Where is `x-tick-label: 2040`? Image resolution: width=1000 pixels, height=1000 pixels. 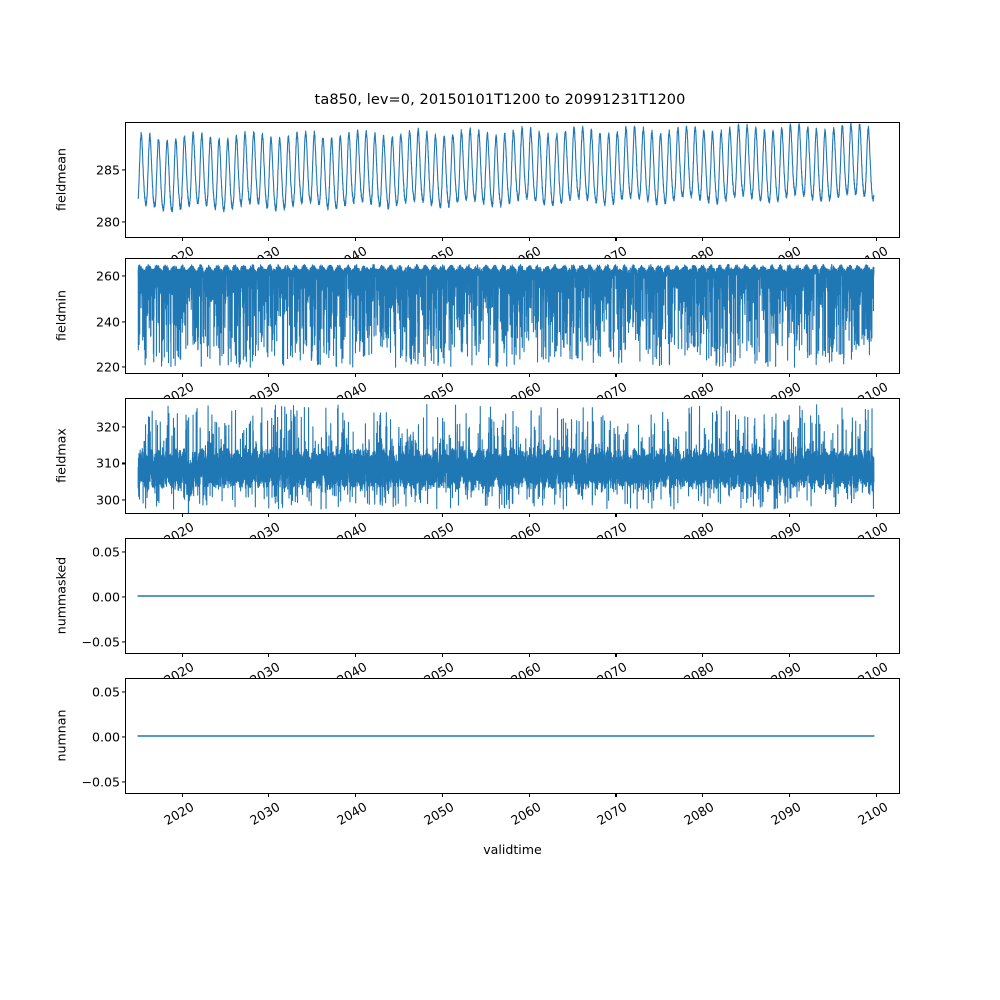
x-tick-label: 2040 is located at coordinates (352, 814).